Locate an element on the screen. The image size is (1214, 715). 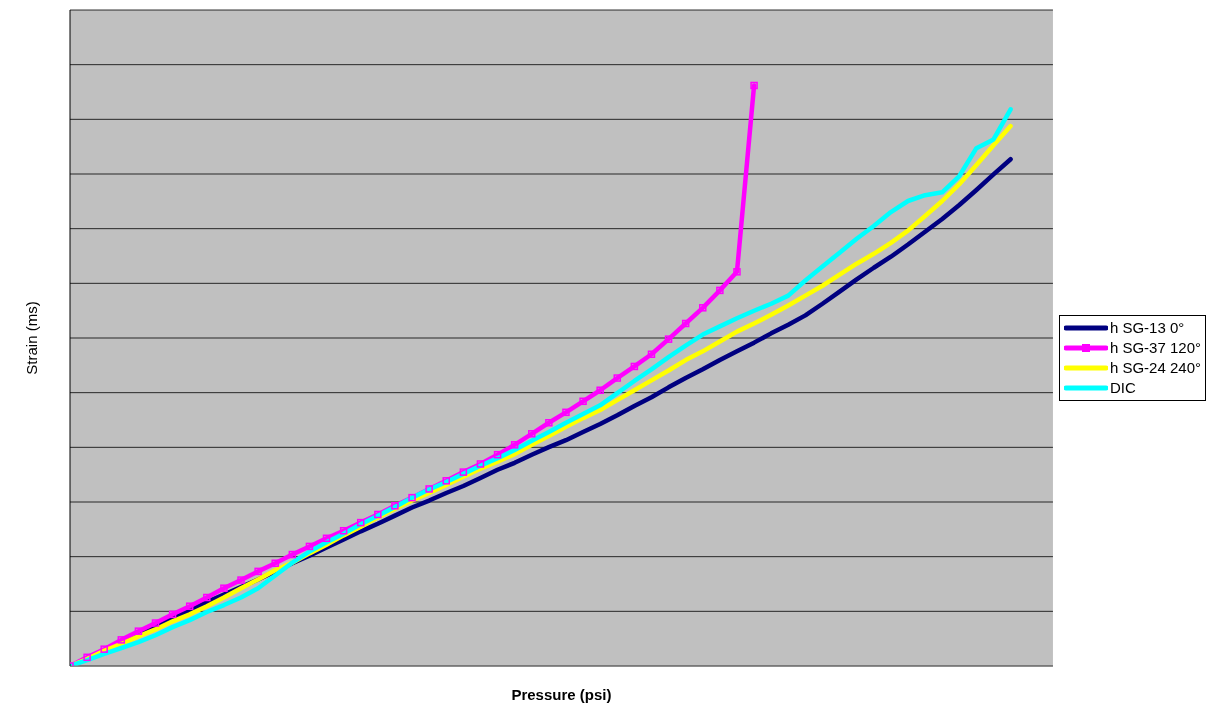
legend-label: h SG-37 120° is located at coordinates (1155, 348).